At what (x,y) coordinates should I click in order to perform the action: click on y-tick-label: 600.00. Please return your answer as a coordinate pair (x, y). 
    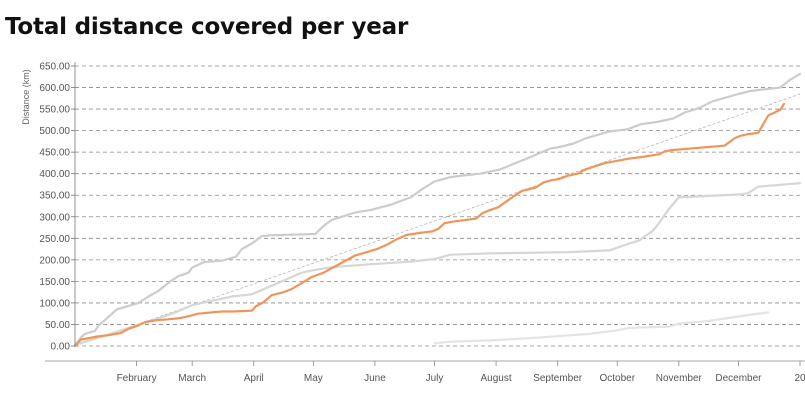
    Looking at the image, I should click on (54, 88).